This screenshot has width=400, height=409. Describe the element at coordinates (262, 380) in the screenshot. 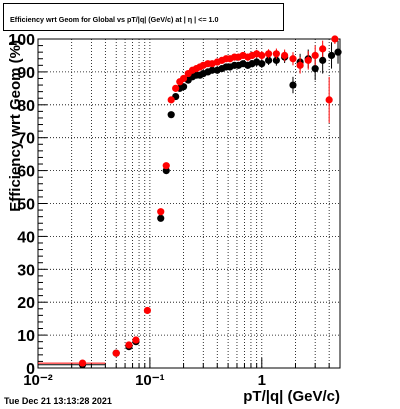

I see `x-tick-label: 1` at that location.